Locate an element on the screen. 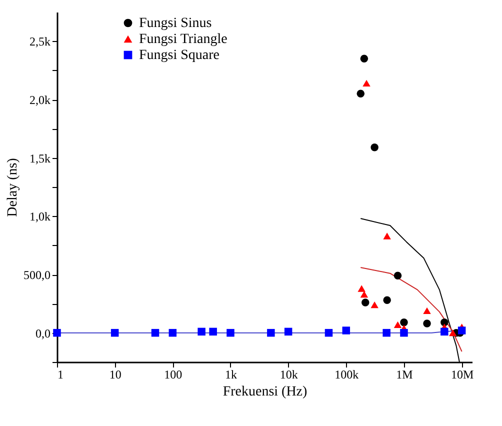 Image resolution: width=502 pixels, height=426 pixels. y-tick-label: 1,5k is located at coordinates (40, 158).